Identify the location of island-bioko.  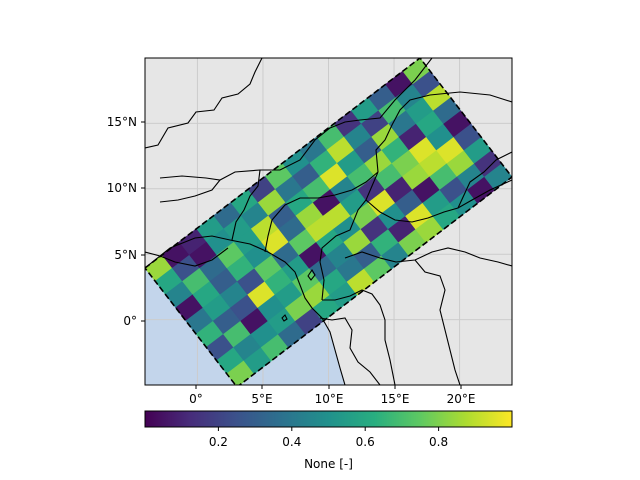
(311, 274).